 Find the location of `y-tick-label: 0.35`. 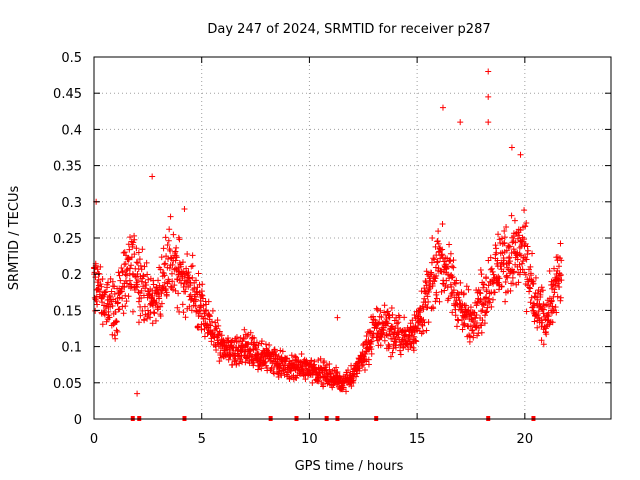

y-tick-label: 0.35 is located at coordinates (67, 167).